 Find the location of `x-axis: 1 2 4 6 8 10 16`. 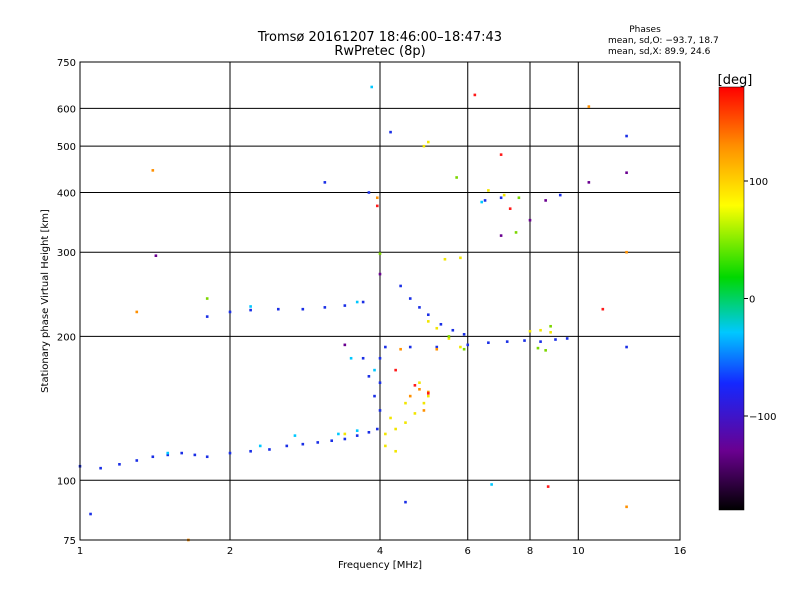

x-axis: 1 2 4 6 8 10 16 is located at coordinates (382, 551).